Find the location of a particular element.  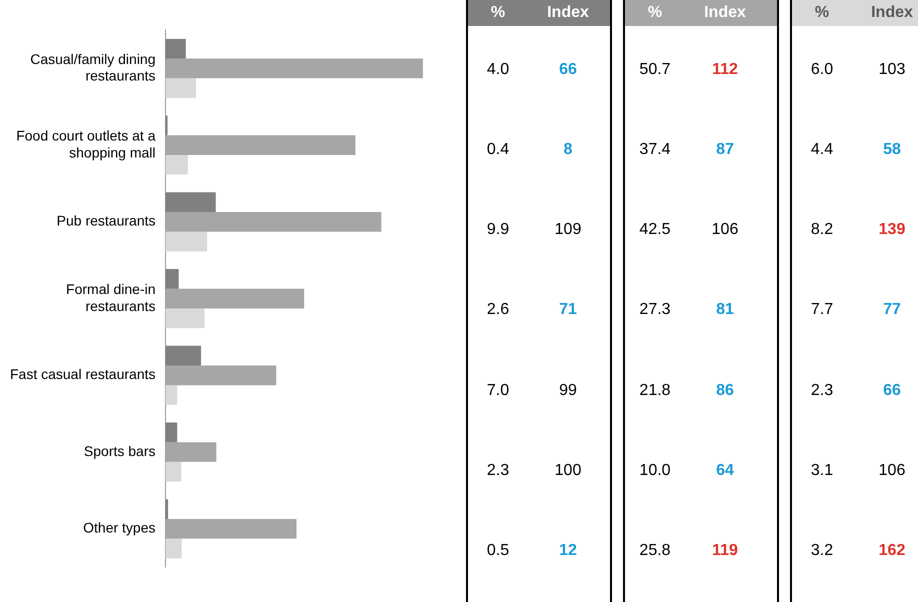

y-tick-label: Pub restaurants is located at coordinates (106, 220).